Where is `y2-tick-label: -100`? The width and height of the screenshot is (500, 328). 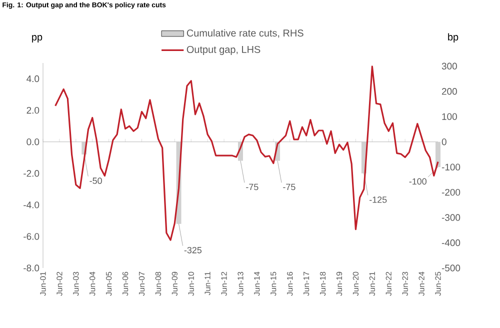
y2-tick-label: -100 is located at coordinates (451, 167).